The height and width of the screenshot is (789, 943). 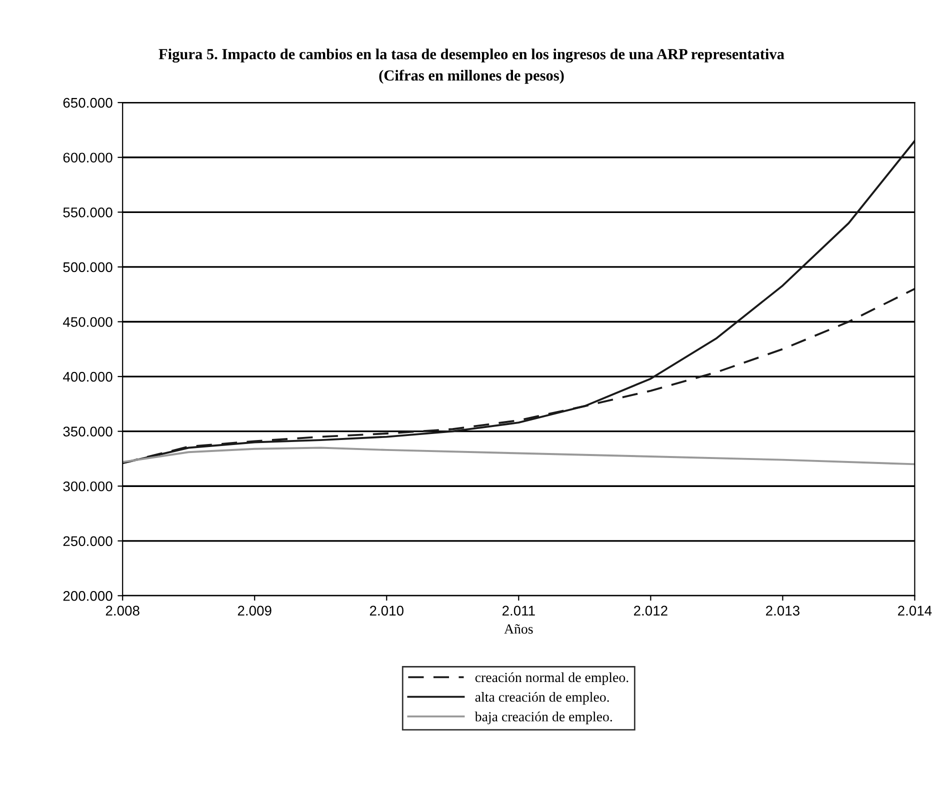 What do you see at coordinates (87, 103) in the screenshot?
I see `y-tick-label: 650.000` at bounding box center [87, 103].